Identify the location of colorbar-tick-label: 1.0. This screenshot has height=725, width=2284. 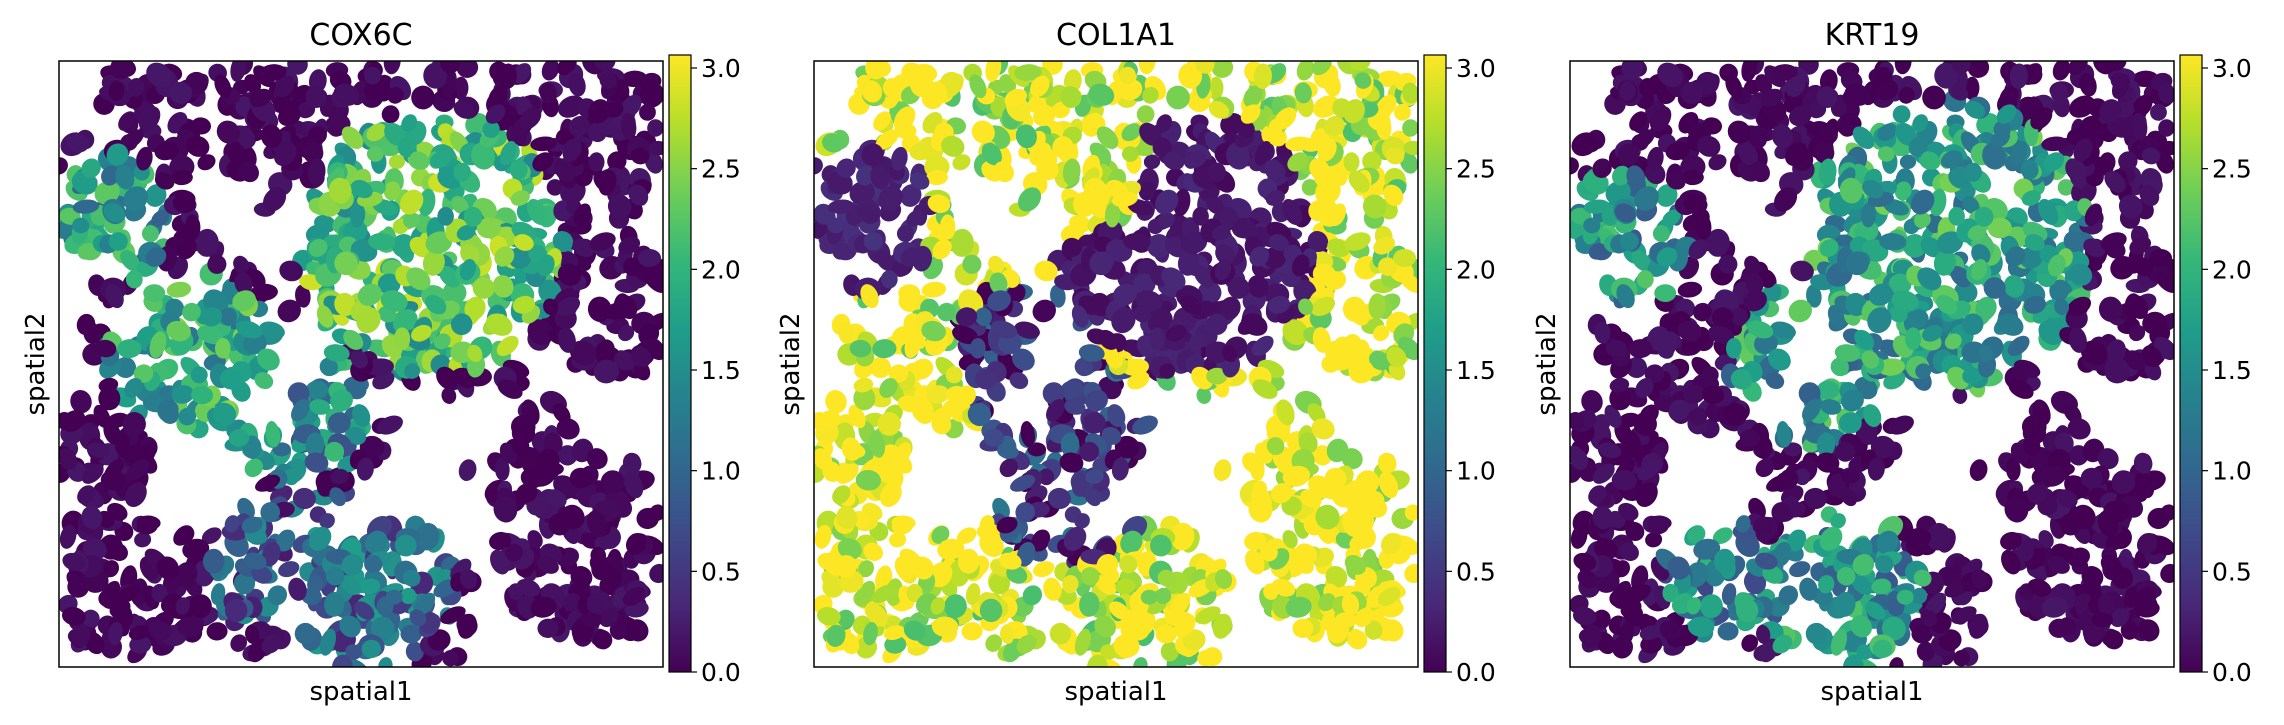
(2232, 471).